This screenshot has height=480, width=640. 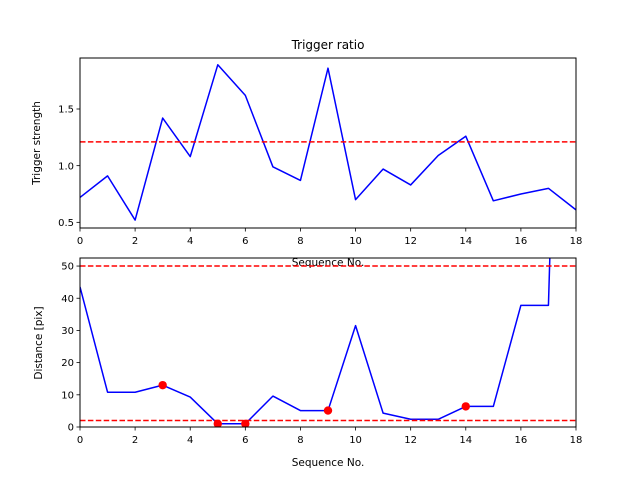 What do you see at coordinates (66, 223) in the screenshot?
I see `y-tick-label: 0.5` at bounding box center [66, 223].